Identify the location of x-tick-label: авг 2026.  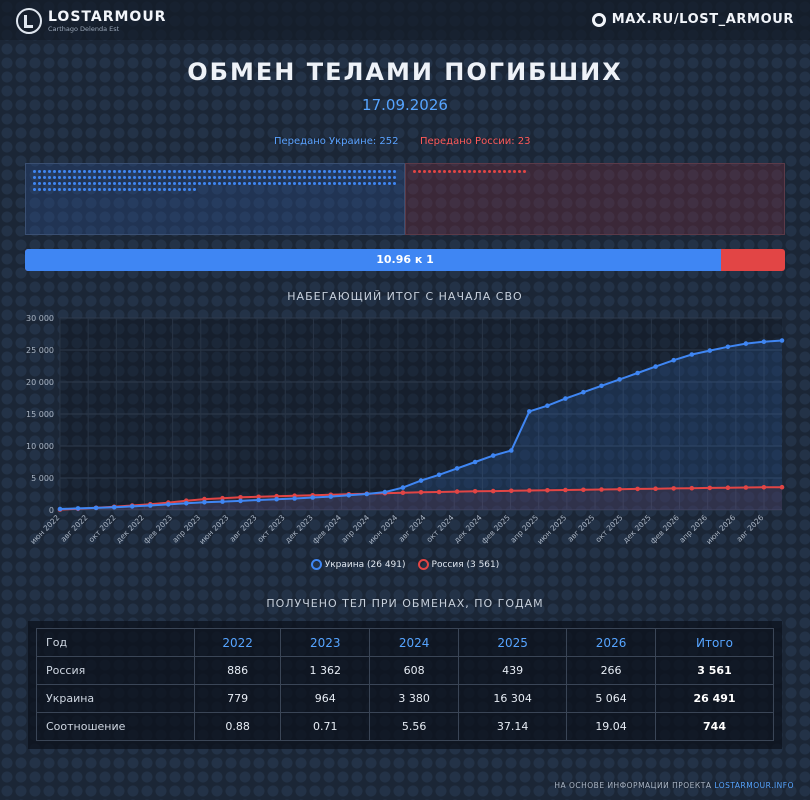
(750, 528).